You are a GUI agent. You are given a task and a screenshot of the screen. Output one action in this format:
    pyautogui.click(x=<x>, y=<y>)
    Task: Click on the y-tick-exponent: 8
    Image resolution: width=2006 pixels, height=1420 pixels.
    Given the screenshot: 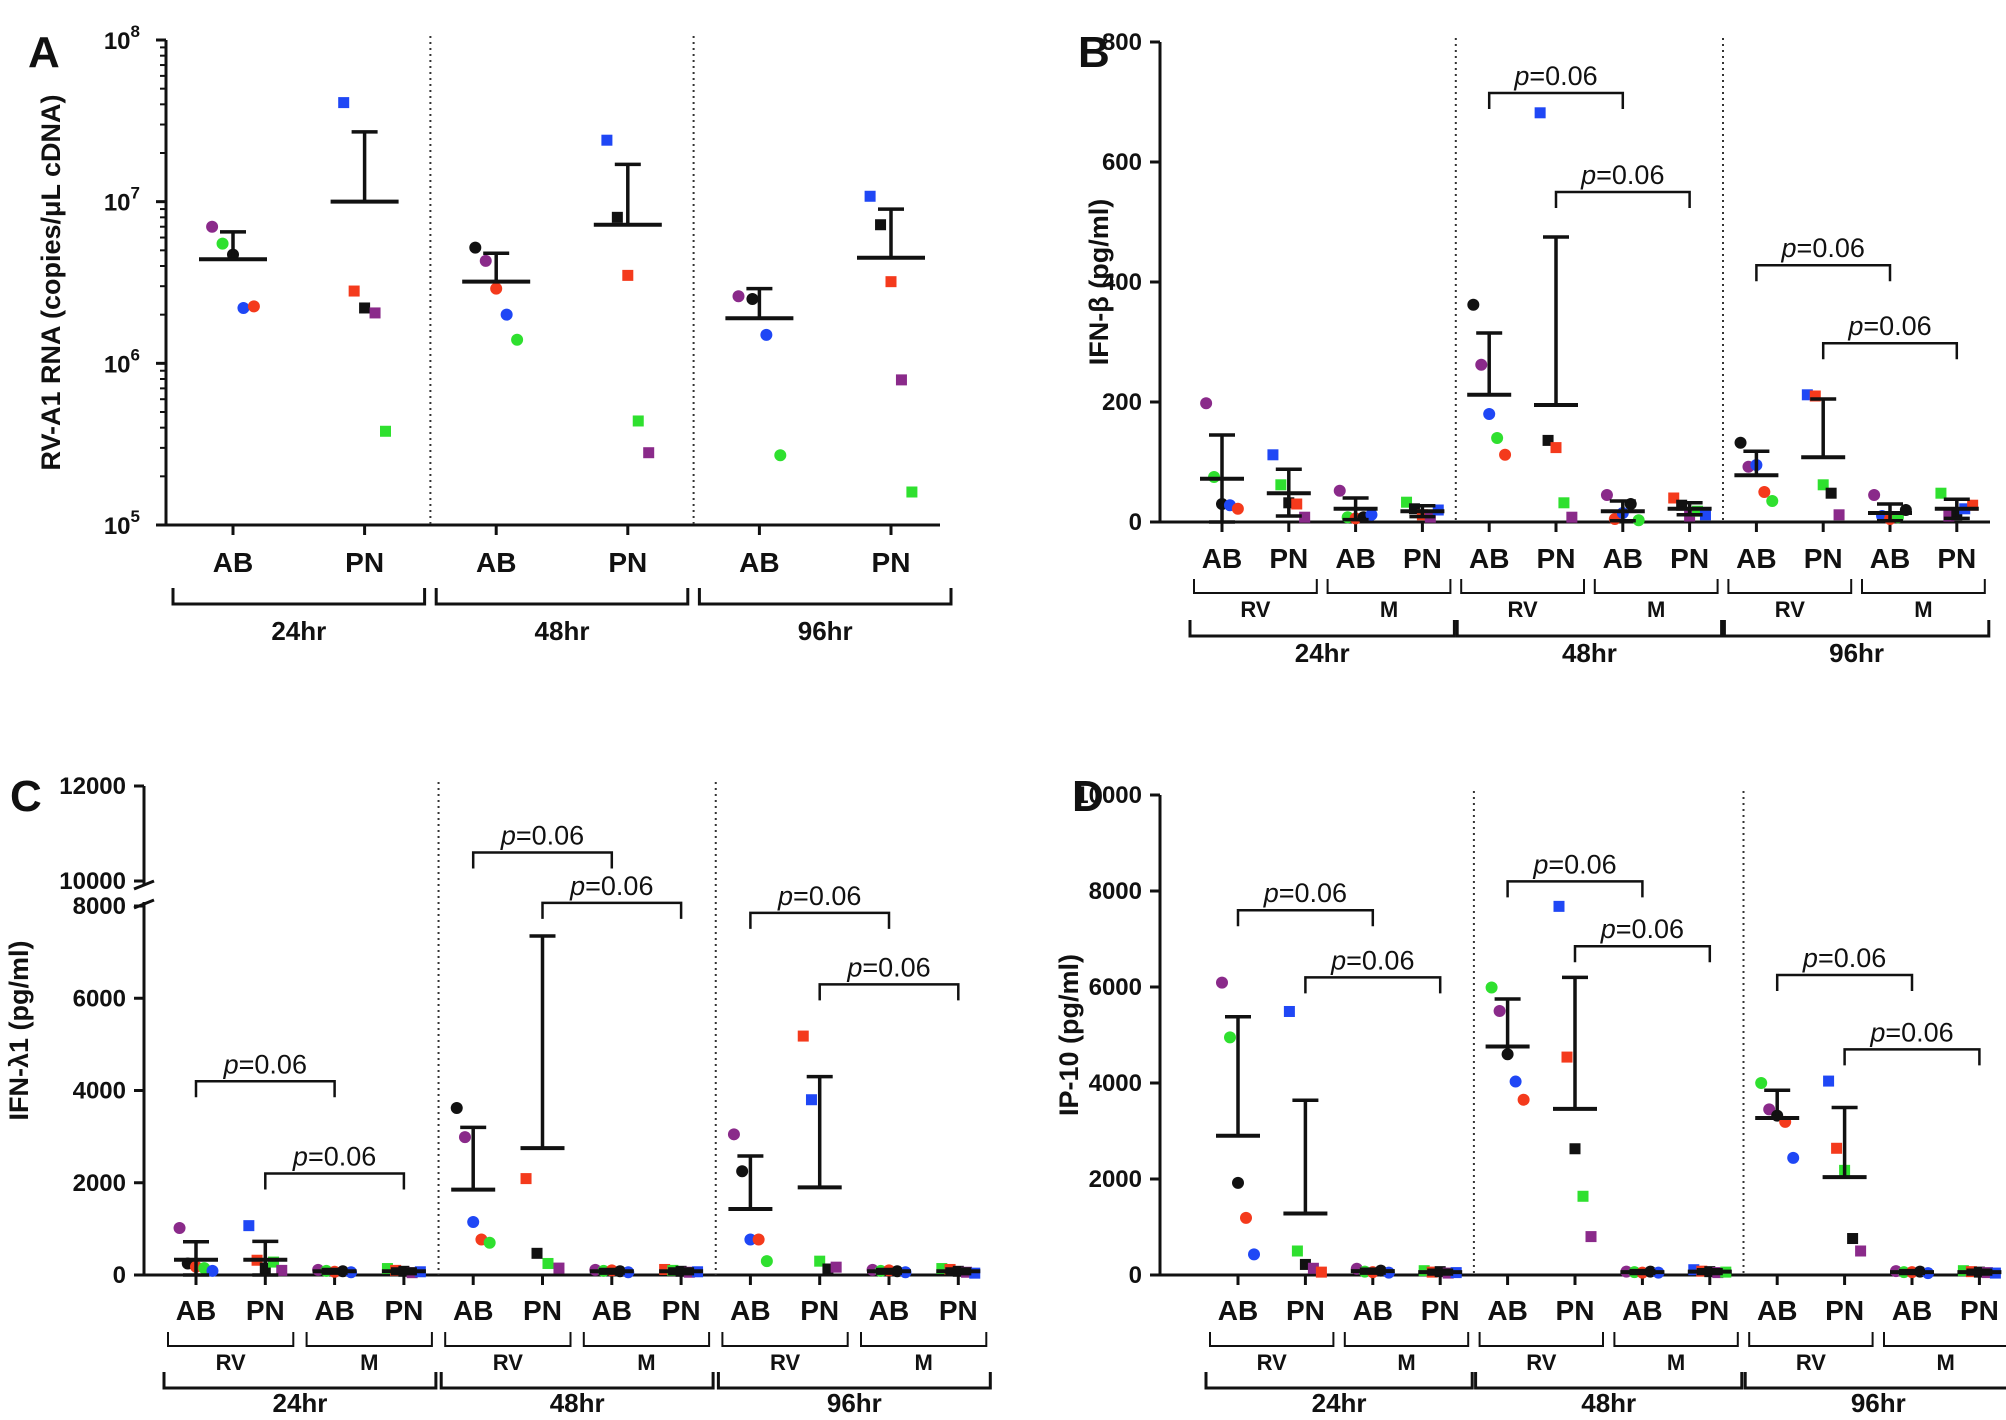 What is the action you would take?
    pyautogui.click(x=135, y=31)
    